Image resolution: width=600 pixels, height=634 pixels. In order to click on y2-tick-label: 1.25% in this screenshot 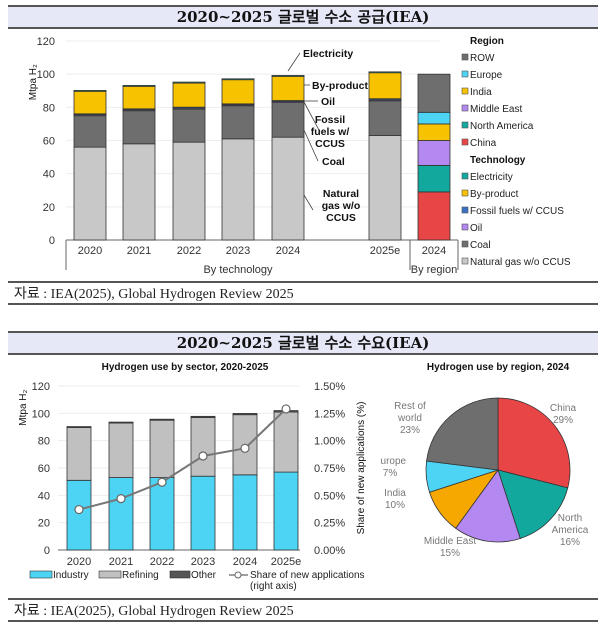, I will do `click(329, 414)`.